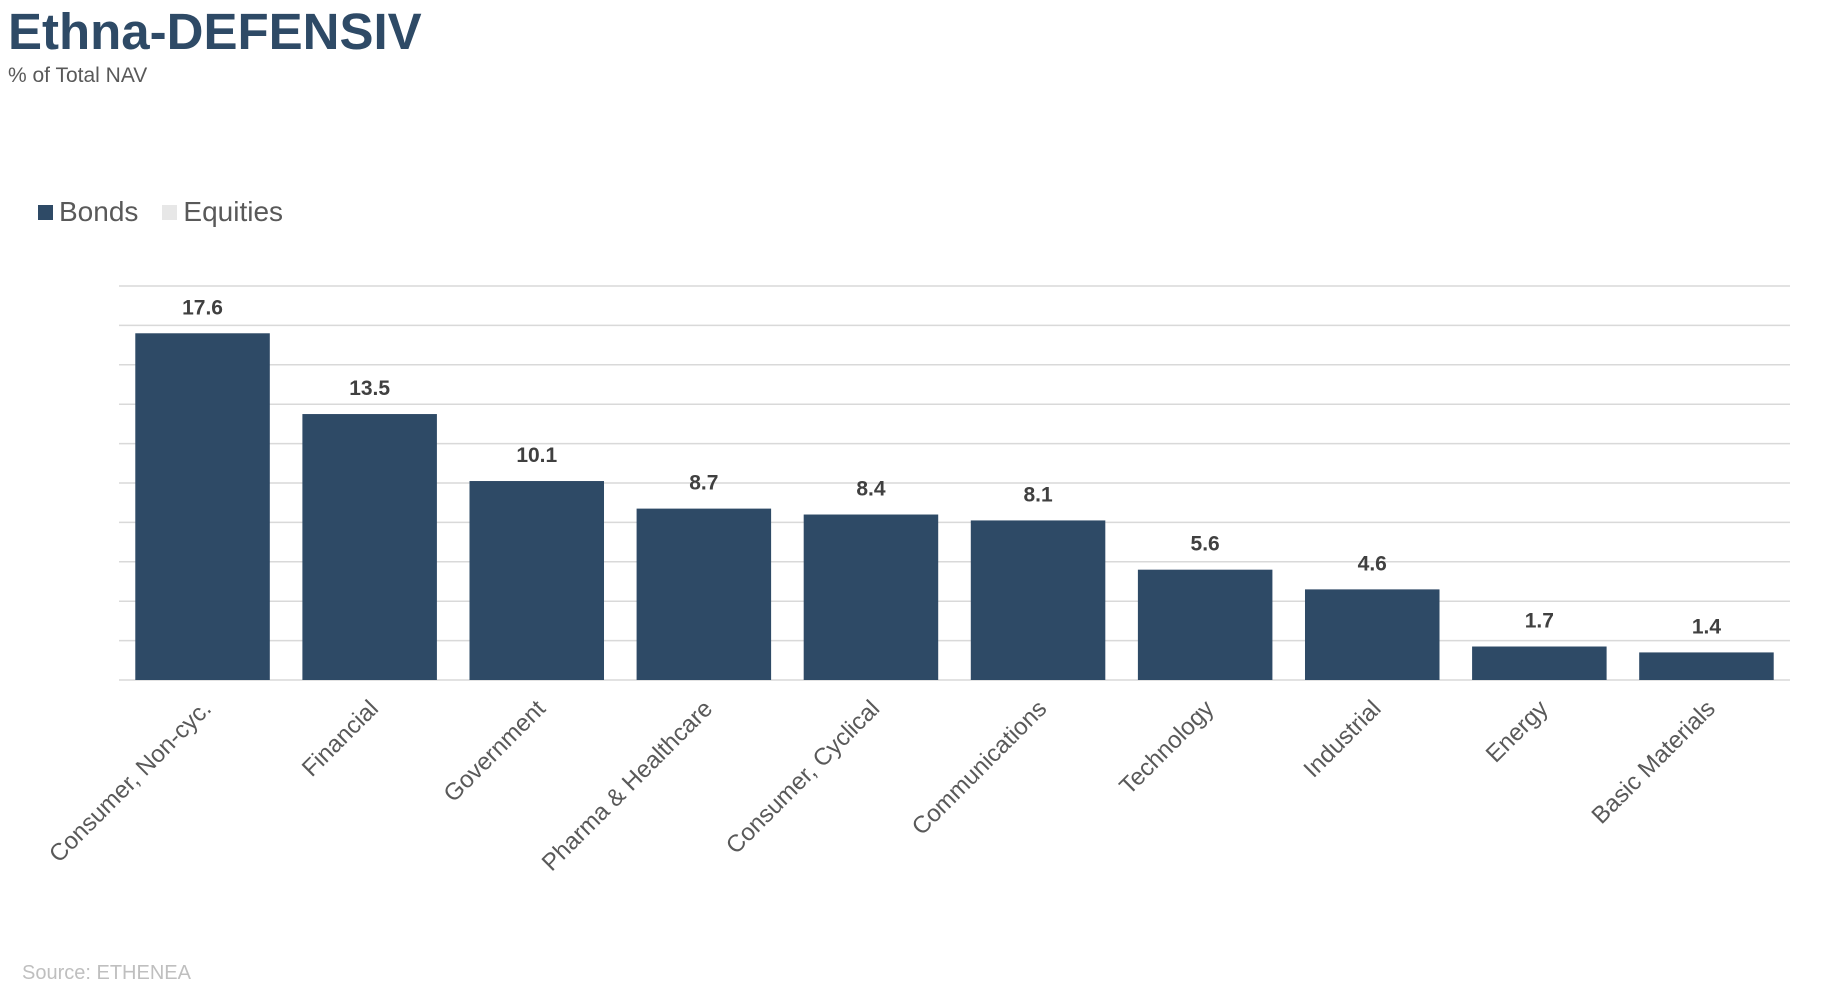  What do you see at coordinates (45, 212) in the screenshot?
I see `legend-swatch-bonds` at bounding box center [45, 212].